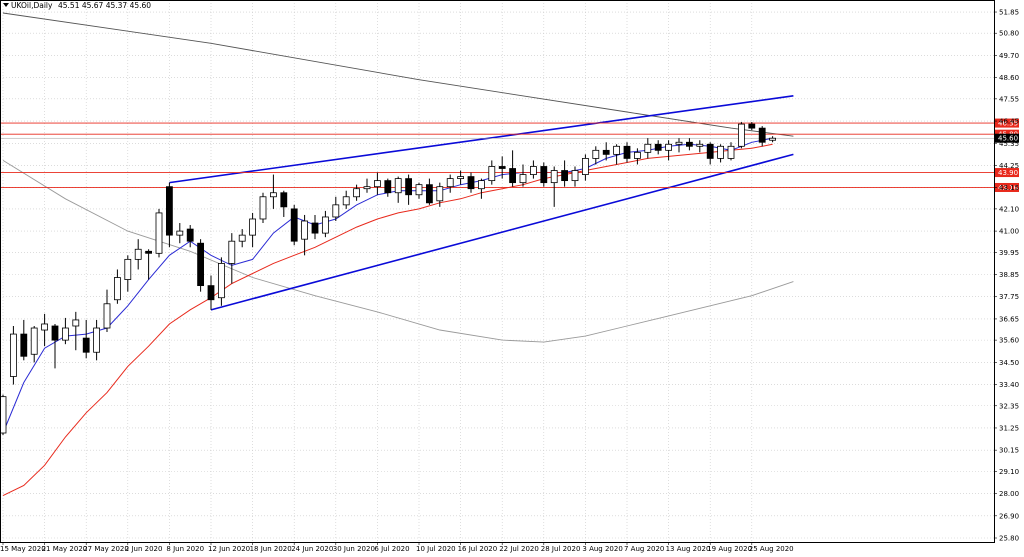  What do you see at coordinates (1009, 516) in the screenshot?
I see `y-tick-label: 26.90` at bounding box center [1009, 516].